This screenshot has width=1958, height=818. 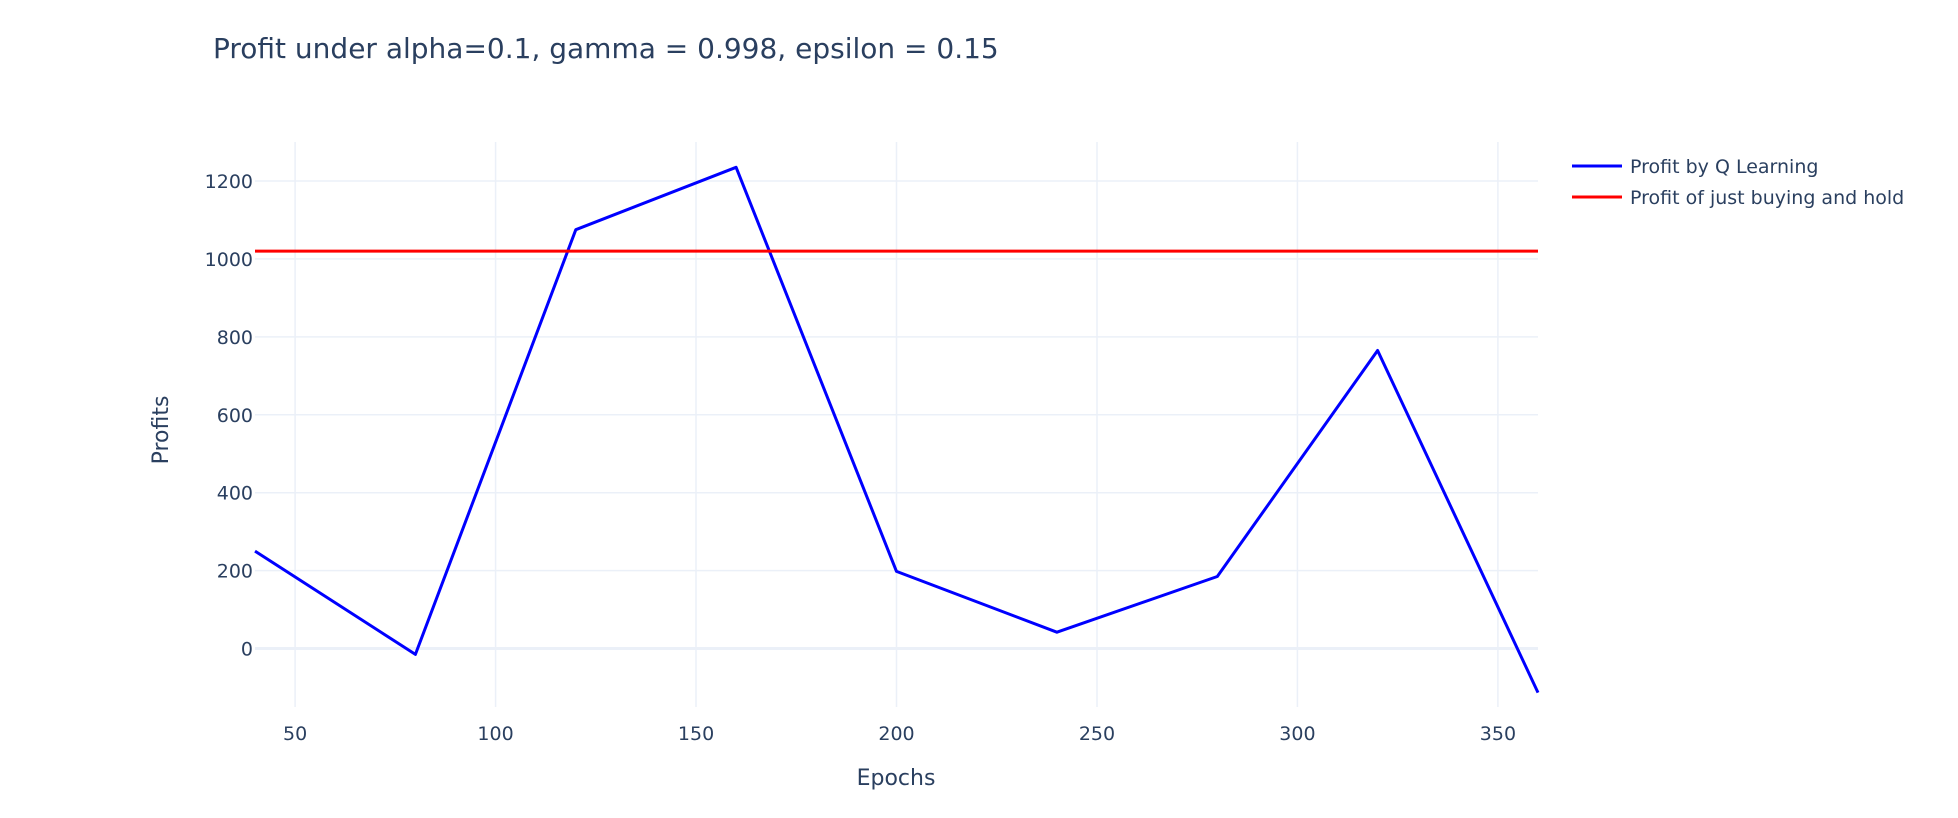 What do you see at coordinates (1767, 198) in the screenshot?
I see `legend-label: Profit of just buying and hold` at bounding box center [1767, 198].